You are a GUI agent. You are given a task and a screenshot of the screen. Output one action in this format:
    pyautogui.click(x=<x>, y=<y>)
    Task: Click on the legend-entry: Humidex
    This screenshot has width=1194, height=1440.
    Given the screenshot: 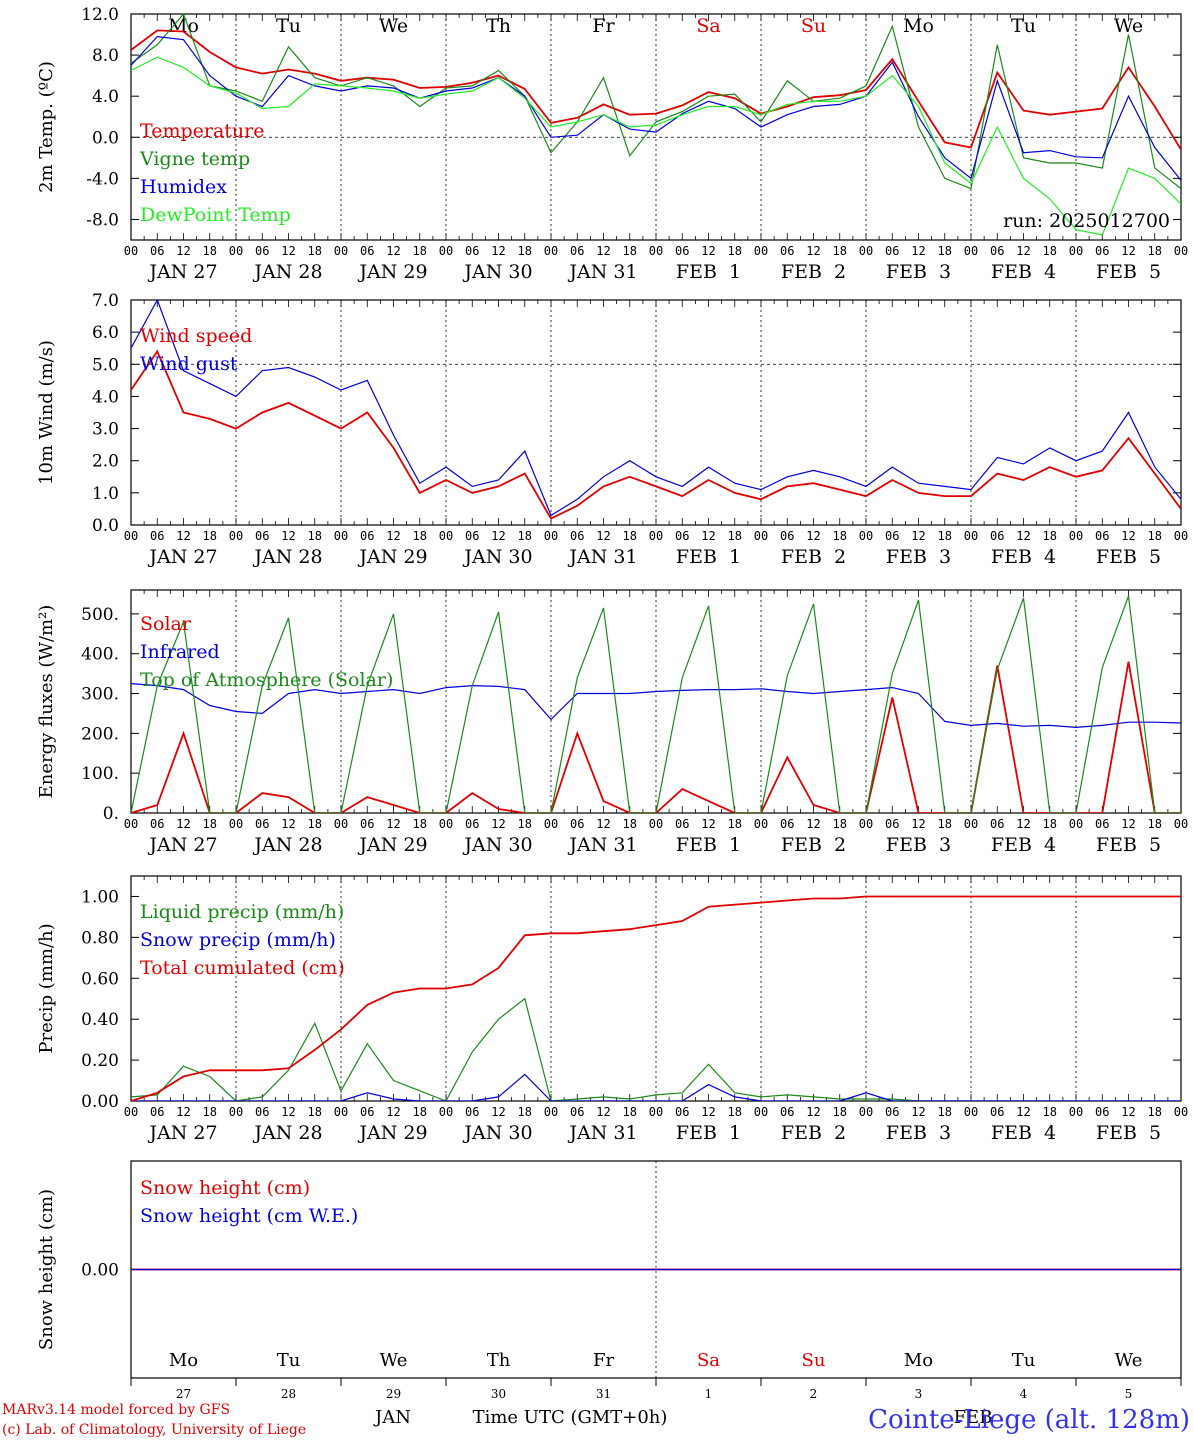 What is the action you would take?
    pyautogui.click(x=183, y=187)
    